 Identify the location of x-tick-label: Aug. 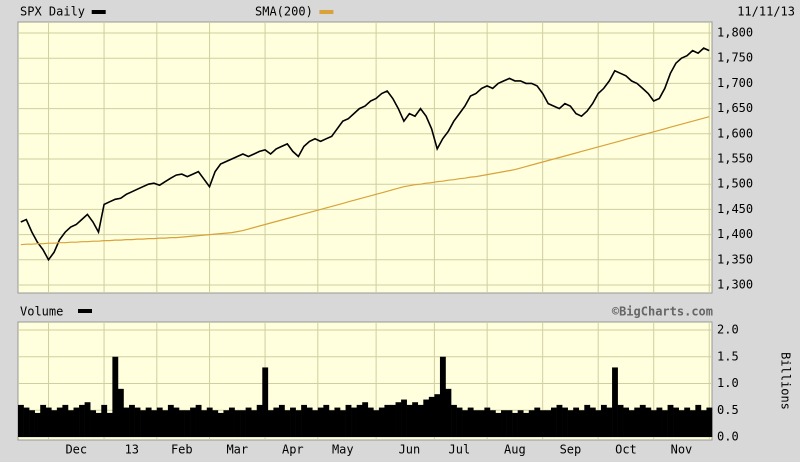
(515, 450).